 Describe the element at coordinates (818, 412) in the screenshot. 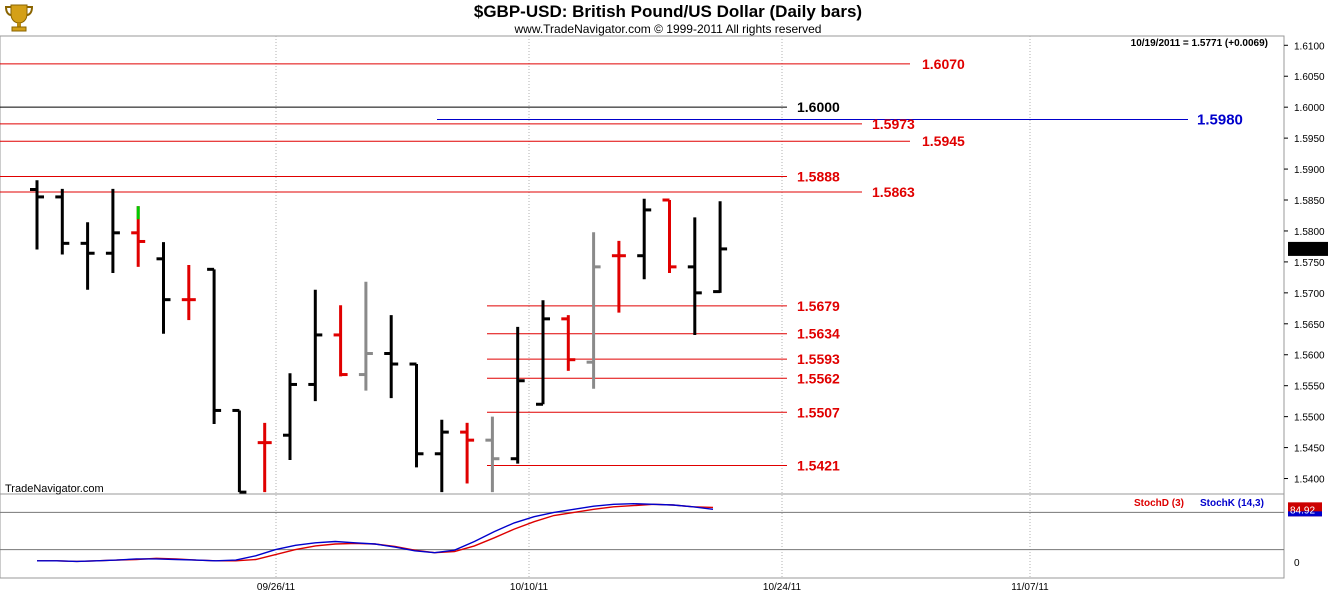

I see `level-label: 1.5507` at that location.